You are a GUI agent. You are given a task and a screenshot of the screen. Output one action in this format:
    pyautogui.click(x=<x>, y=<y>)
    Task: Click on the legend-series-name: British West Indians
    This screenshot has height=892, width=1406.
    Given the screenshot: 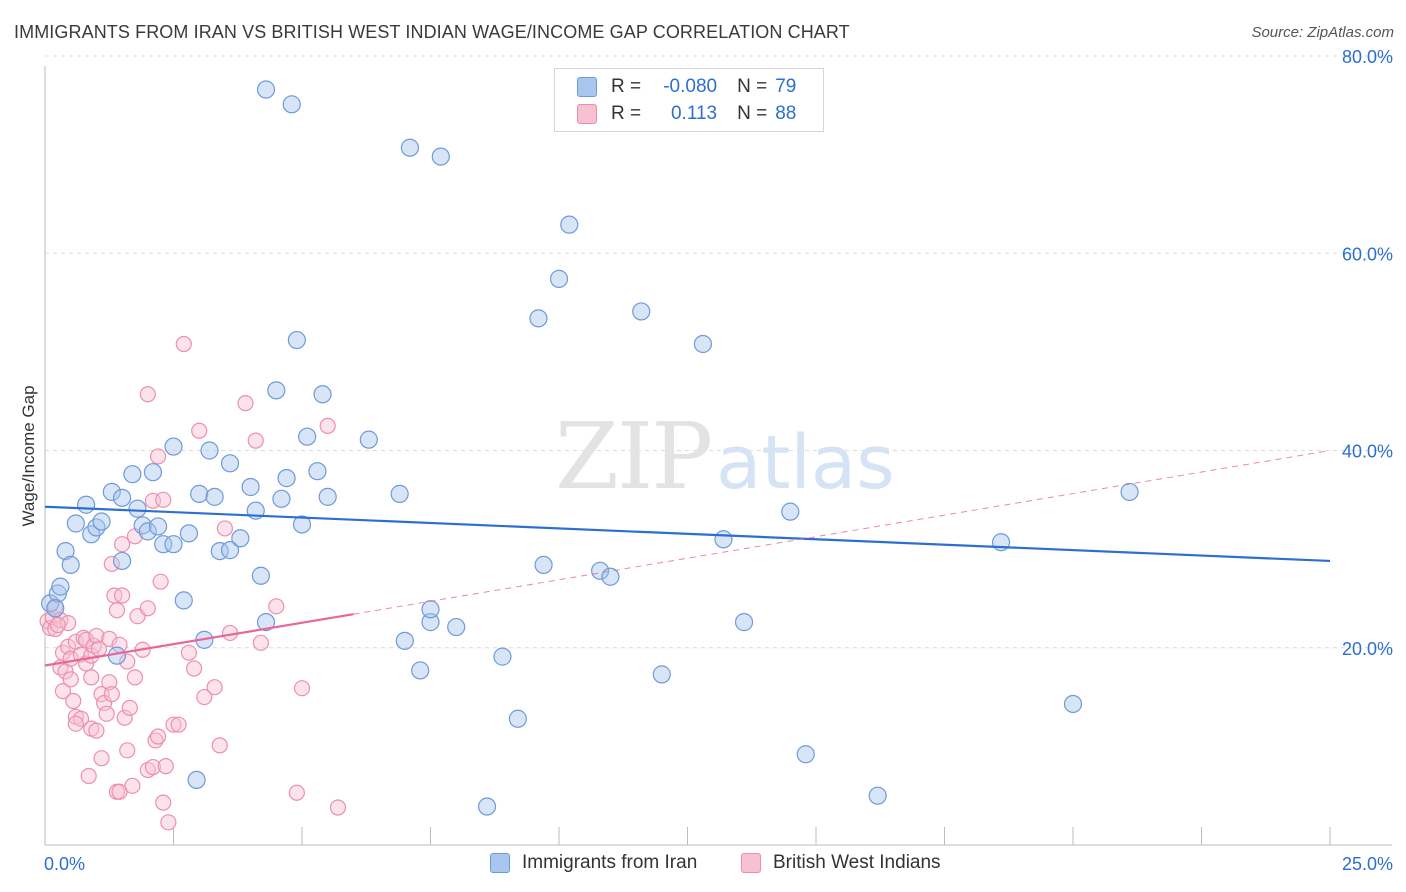 What is the action you would take?
    pyautogui.click(x=857, y=862)
    